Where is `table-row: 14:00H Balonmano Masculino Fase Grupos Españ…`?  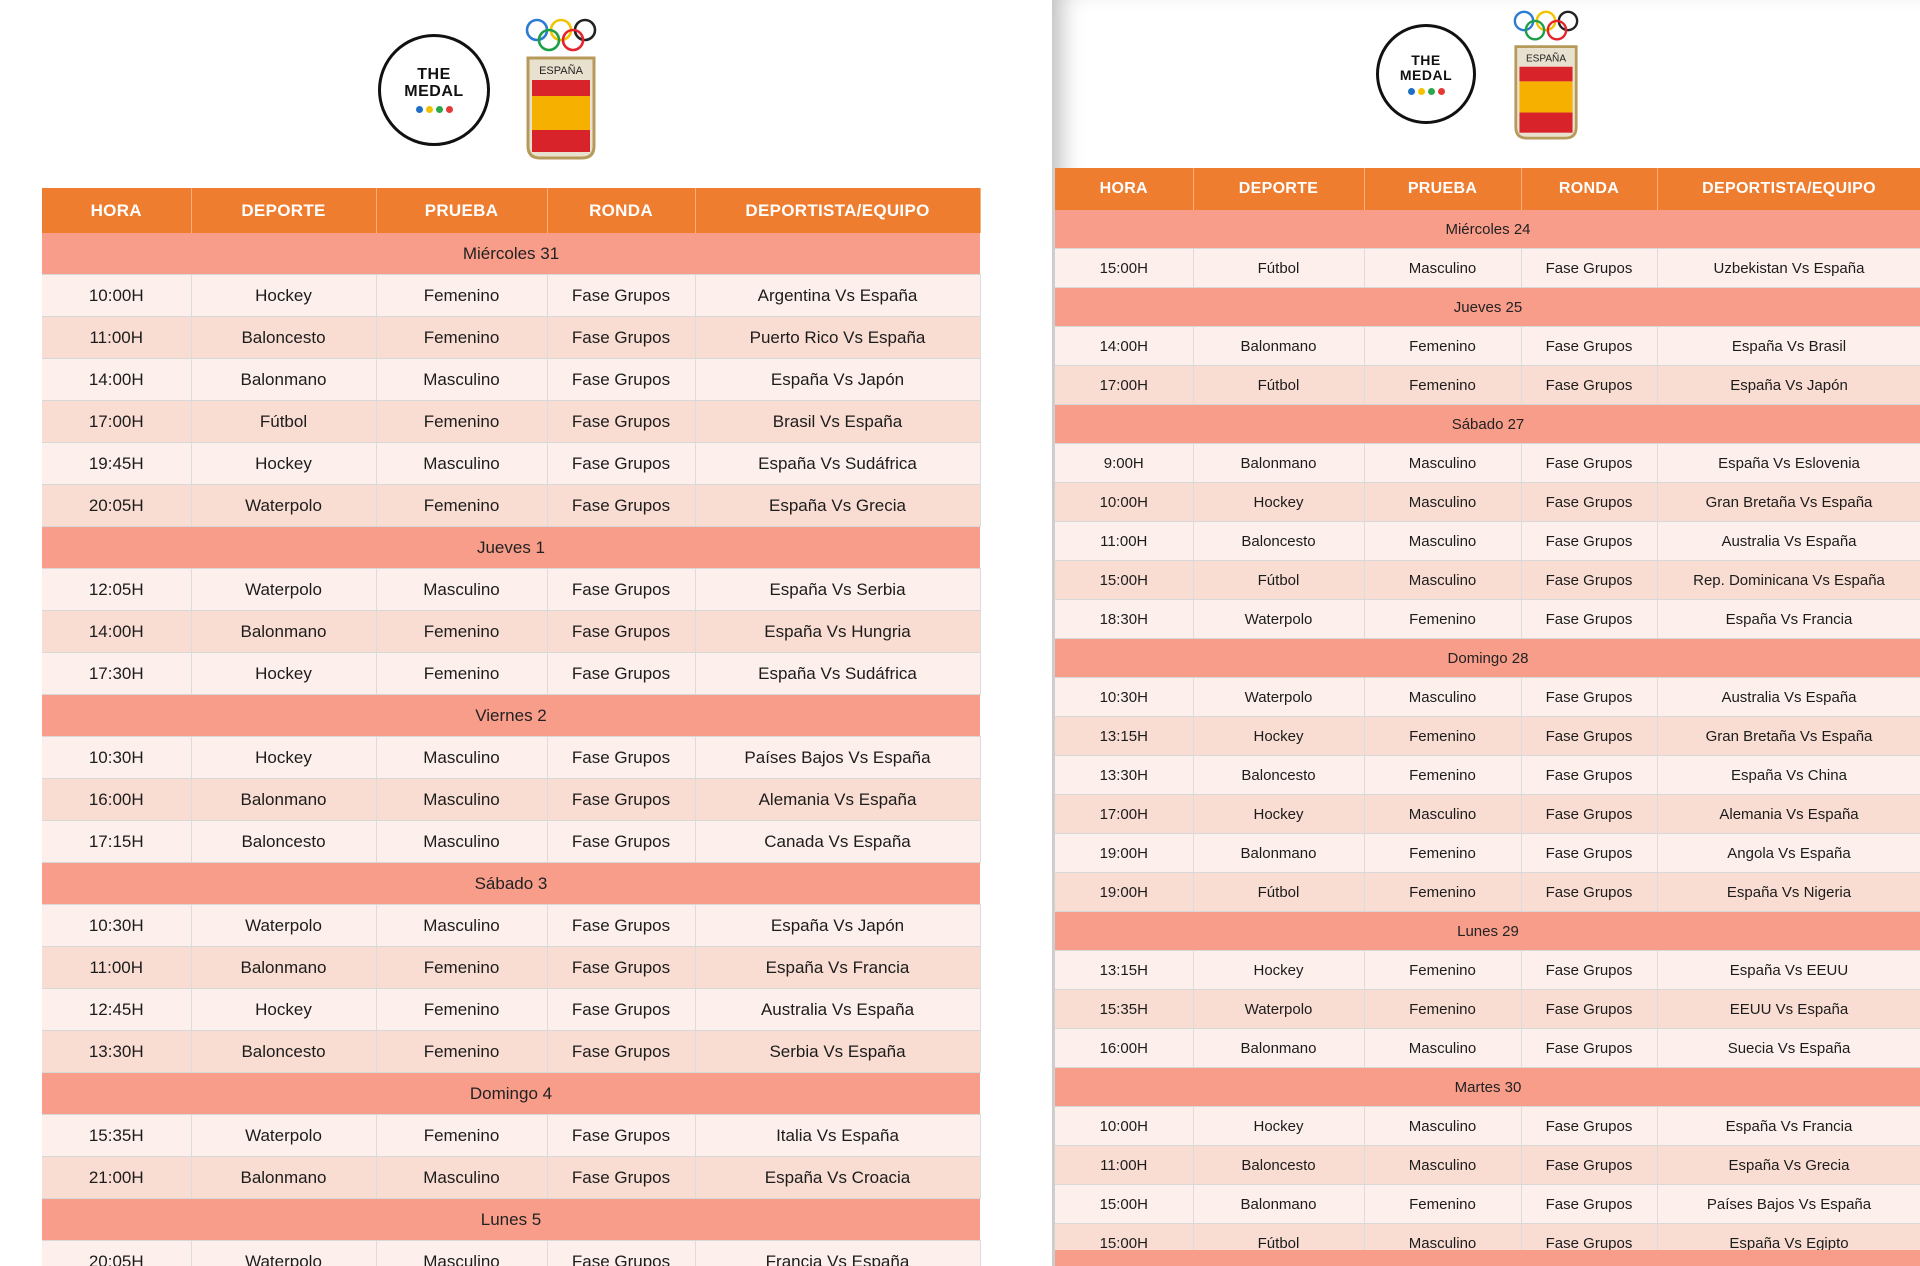 table-row: 14:00H Balonmano Masculino Fase Grupos Españ… is located at coordinates (511, 379).